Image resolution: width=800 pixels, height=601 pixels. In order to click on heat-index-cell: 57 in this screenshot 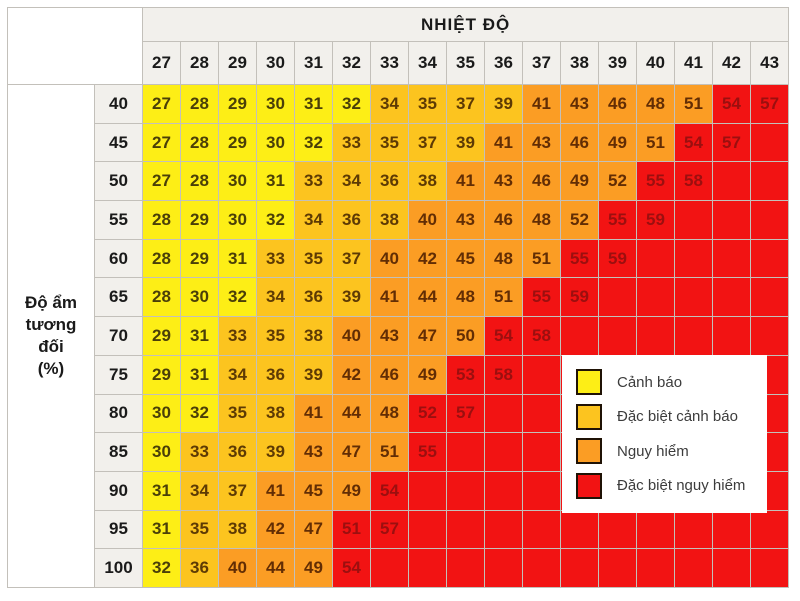, I will do `click(389, 529)`.